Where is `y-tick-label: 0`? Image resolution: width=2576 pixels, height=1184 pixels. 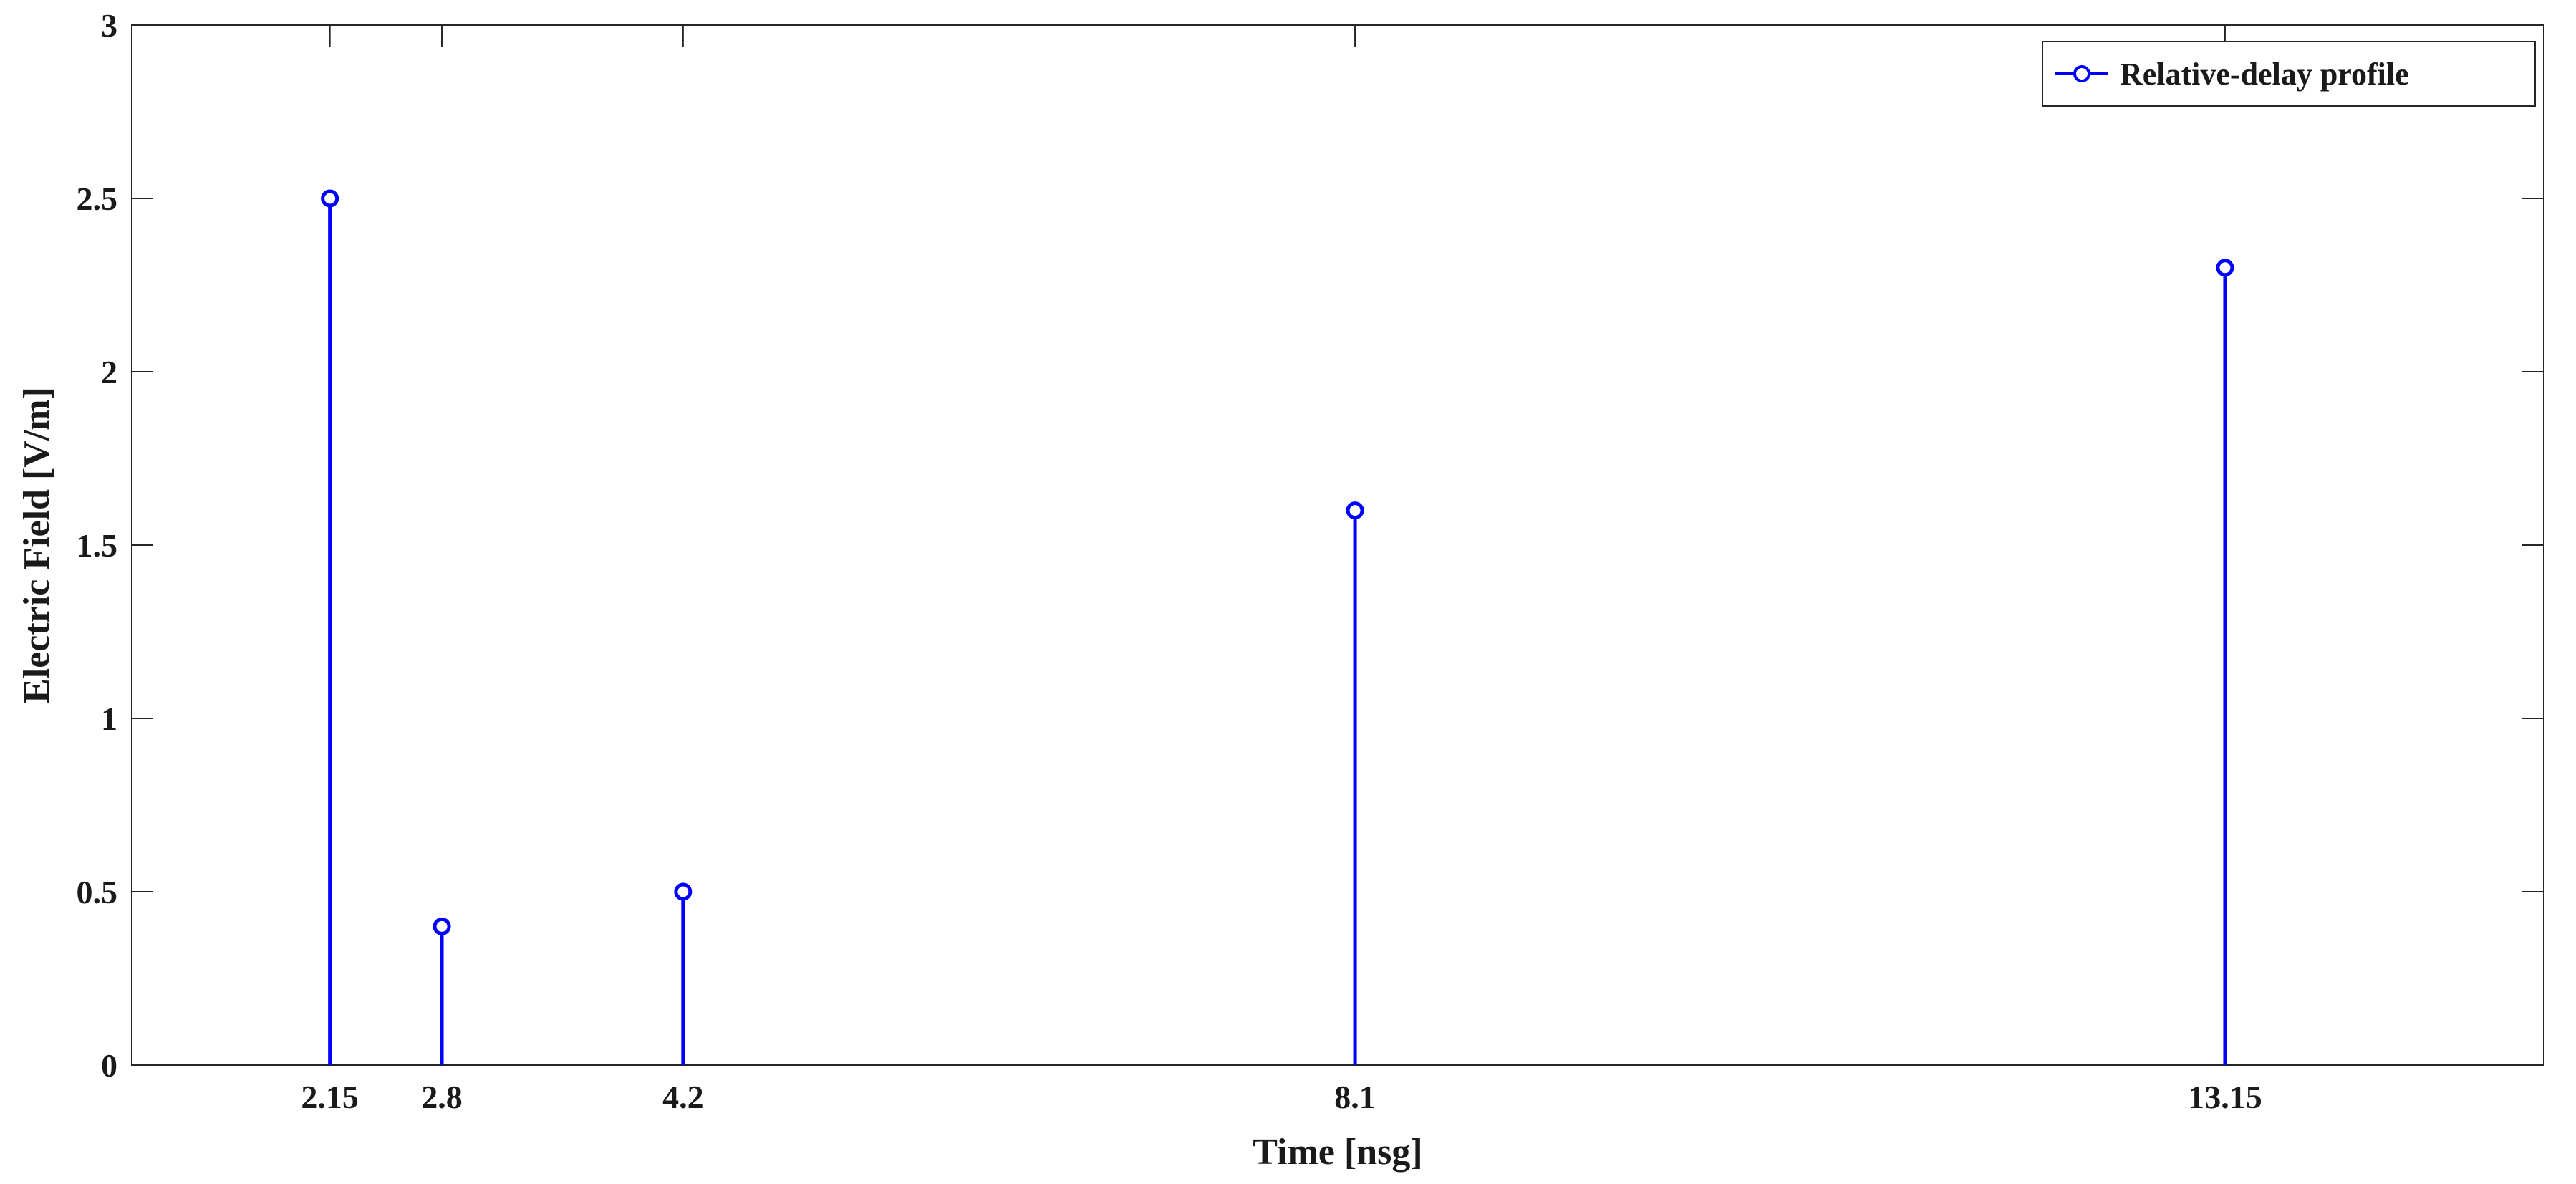 y-tick-label: 0 is located at coordinates (109, 1065).